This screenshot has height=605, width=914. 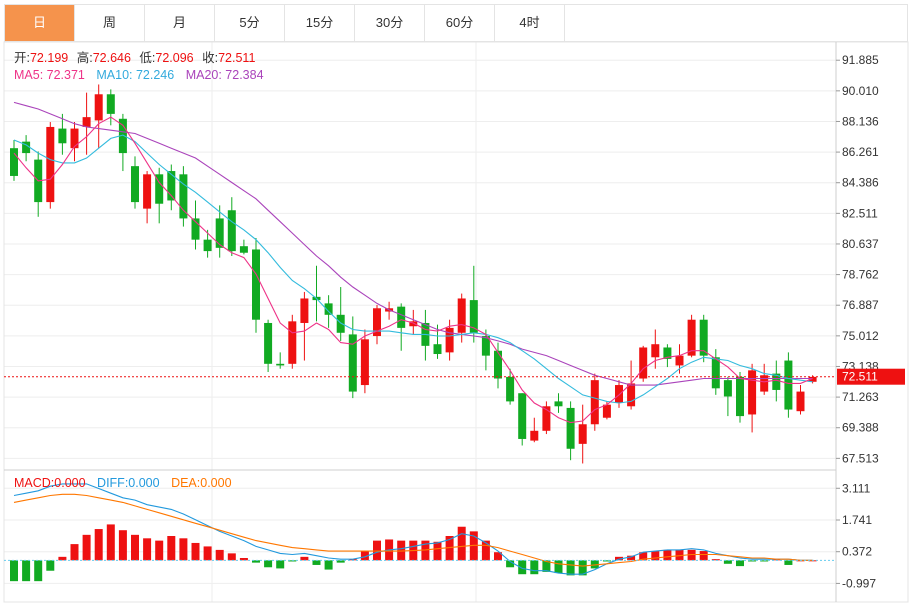 What do you see at coordinates (860, 244) in the screenshot?
I see `y-tick-label: 80.637` at bounding box center [860, 244].